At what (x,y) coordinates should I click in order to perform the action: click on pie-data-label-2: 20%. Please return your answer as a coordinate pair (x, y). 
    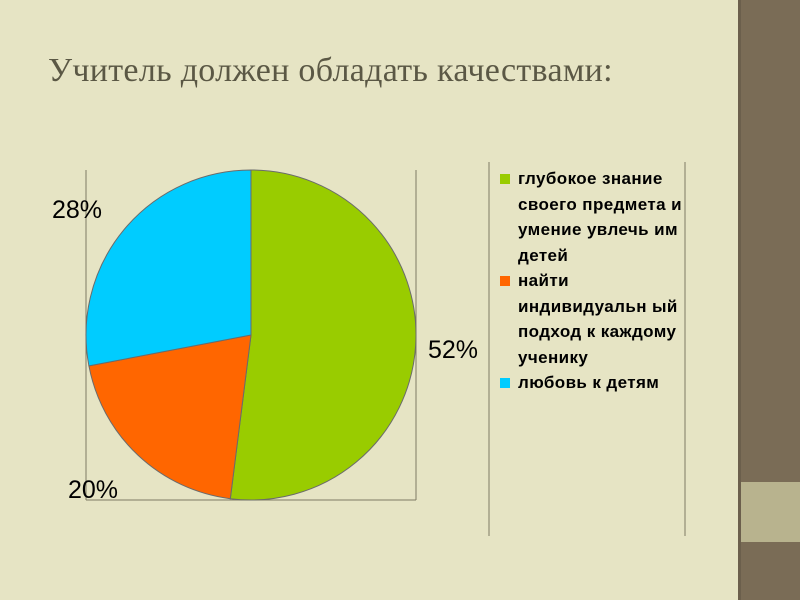
    Looking at the image, I should click on (93, 490).